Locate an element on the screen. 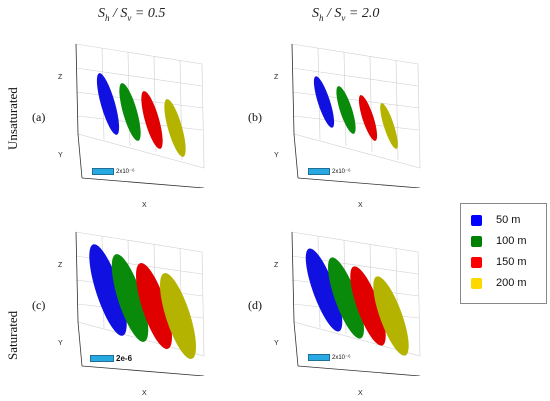 This screenshot has width=550, height=401. scale-bar: 2e-6 is located at coordinates (111, 358).